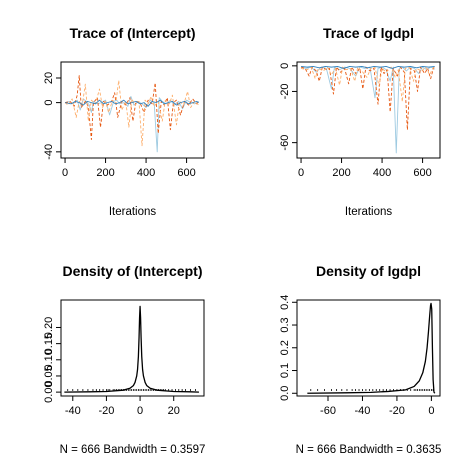 The image size is (474, 474). What do you see at coordinates (285, 143) in the screenshot?
I see `y-tick-label: -60` at bounding box center [285, 143].